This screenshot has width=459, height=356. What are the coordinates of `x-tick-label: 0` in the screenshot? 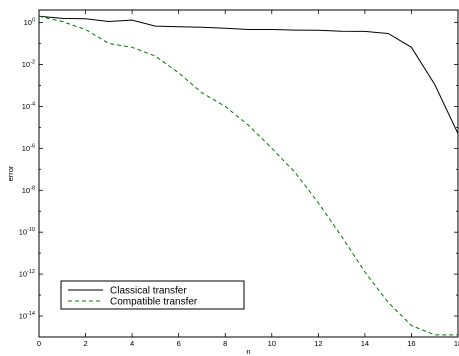 It's located at (39, 343).